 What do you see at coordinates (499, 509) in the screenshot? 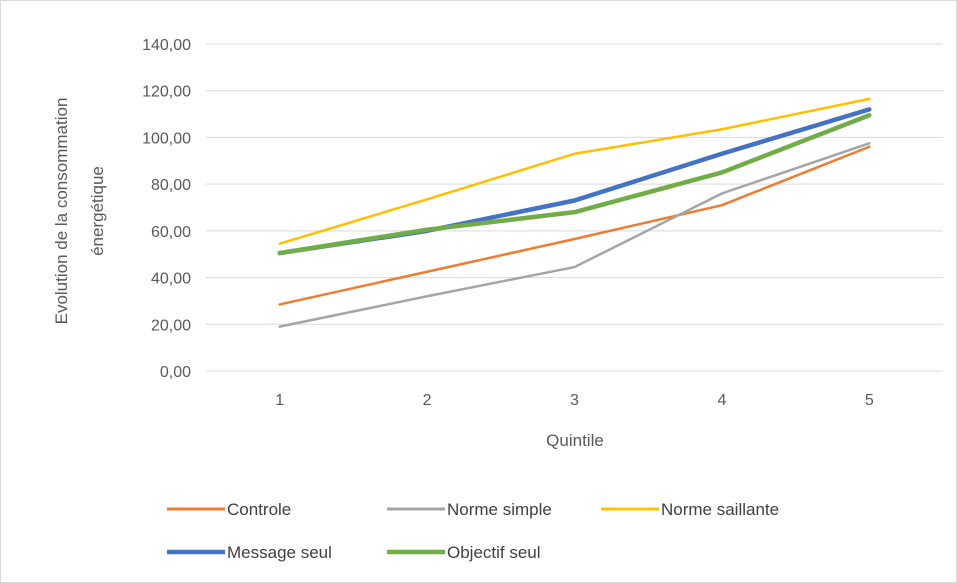
I see `legend-label: Norme simple` at bounding box center [499, 509].